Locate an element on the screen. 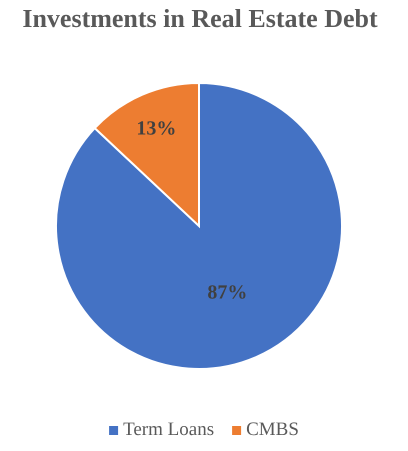 This screenshot has height=451, width=408. chart-title: Investments in Real Estate Debt is located at coordinates (200, 18).